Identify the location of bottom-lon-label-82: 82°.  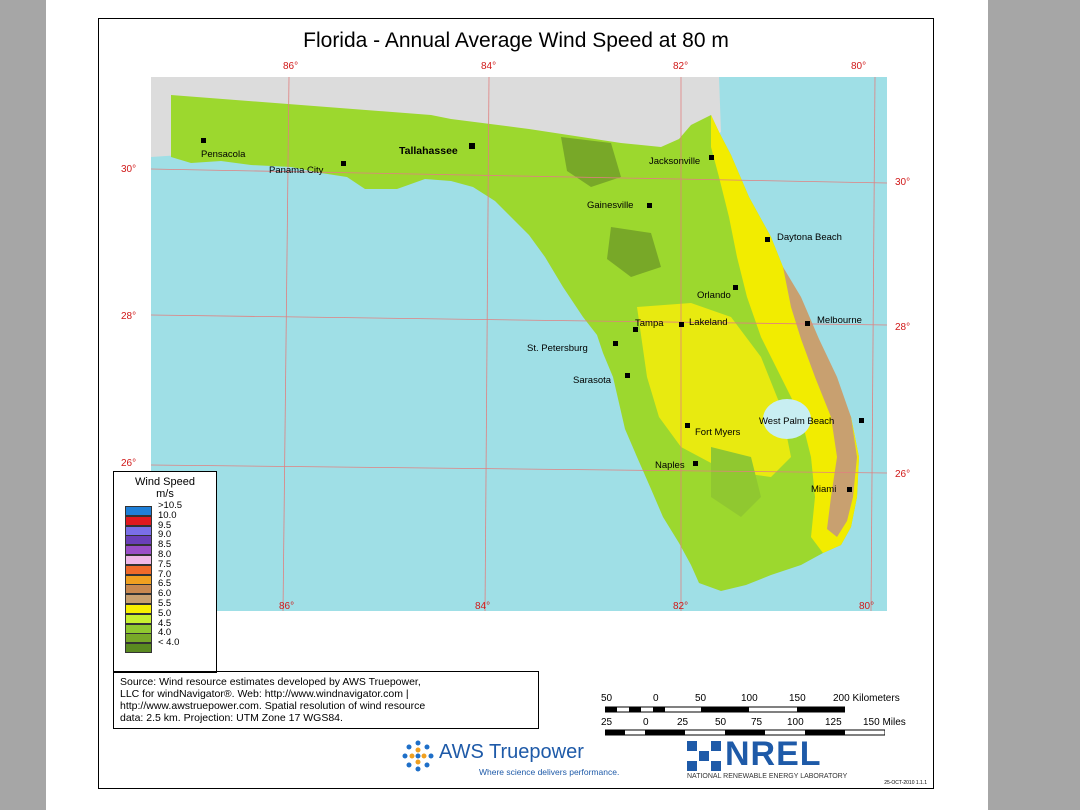
(681, 606).